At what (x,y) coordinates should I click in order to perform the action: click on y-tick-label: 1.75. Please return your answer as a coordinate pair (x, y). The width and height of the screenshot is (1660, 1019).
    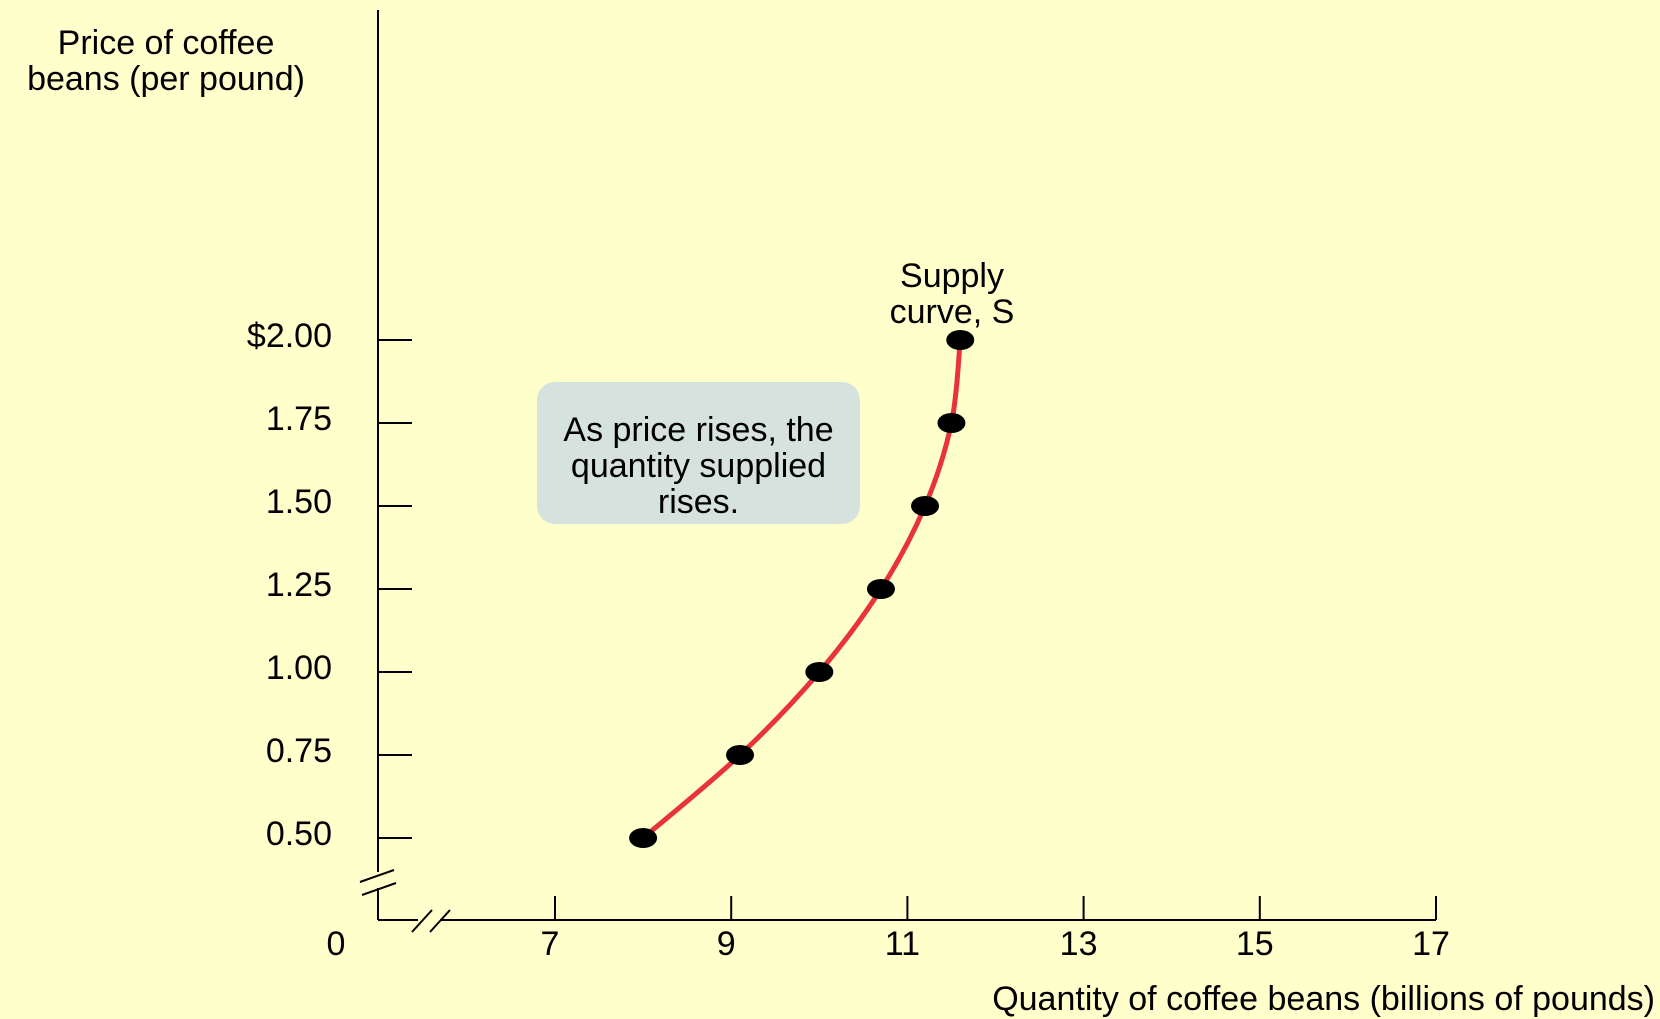
    Looking at the image, I should click on (298, 419).